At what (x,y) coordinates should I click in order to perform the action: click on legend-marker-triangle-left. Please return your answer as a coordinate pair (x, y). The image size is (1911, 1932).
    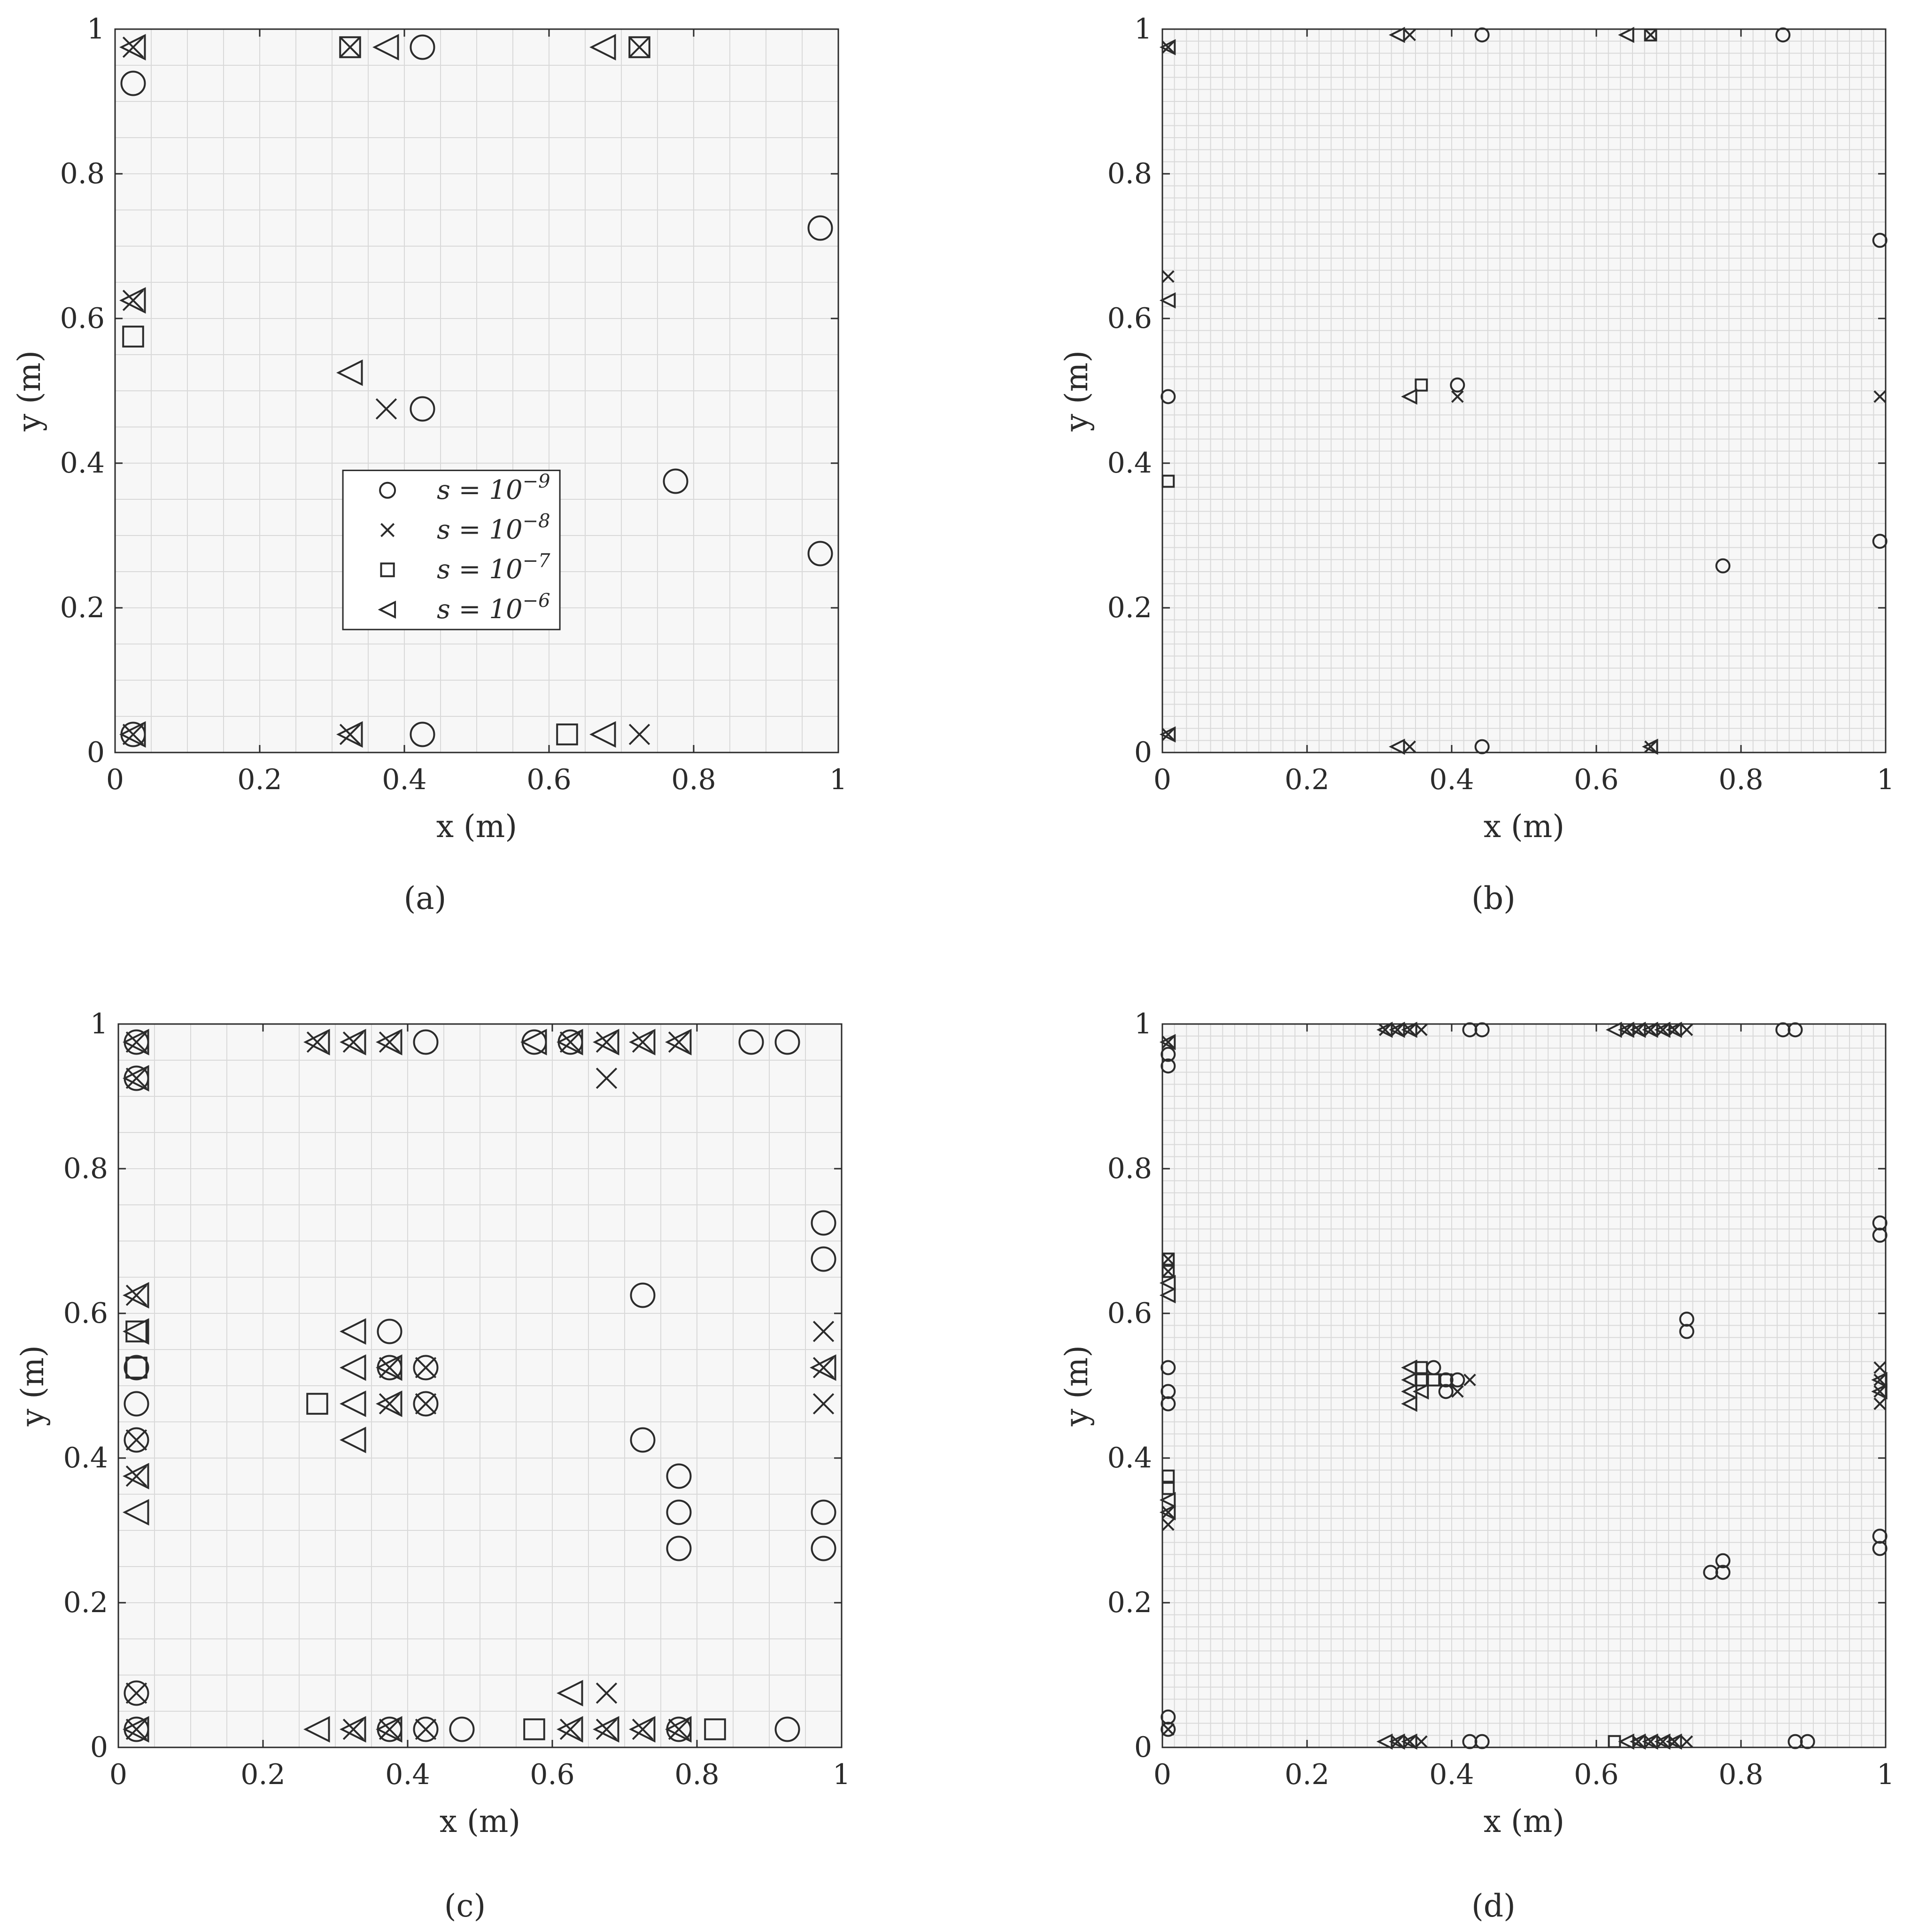
    Looking at the image, I should click on (387, 609).